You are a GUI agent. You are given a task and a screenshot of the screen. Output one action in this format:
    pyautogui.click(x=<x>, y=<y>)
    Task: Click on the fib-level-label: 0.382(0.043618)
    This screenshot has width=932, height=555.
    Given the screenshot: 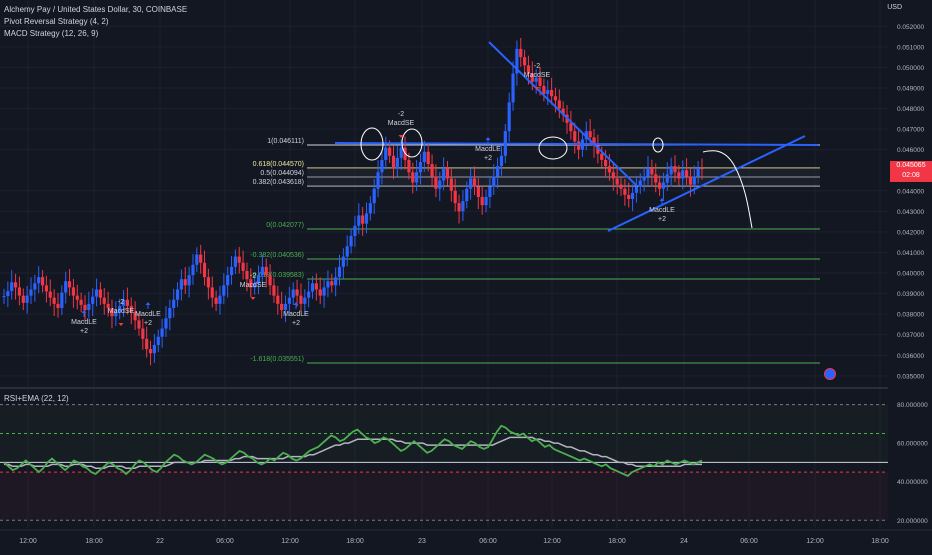 What is the action you would take?
    pyautogui.click(x=278, y=182)
    